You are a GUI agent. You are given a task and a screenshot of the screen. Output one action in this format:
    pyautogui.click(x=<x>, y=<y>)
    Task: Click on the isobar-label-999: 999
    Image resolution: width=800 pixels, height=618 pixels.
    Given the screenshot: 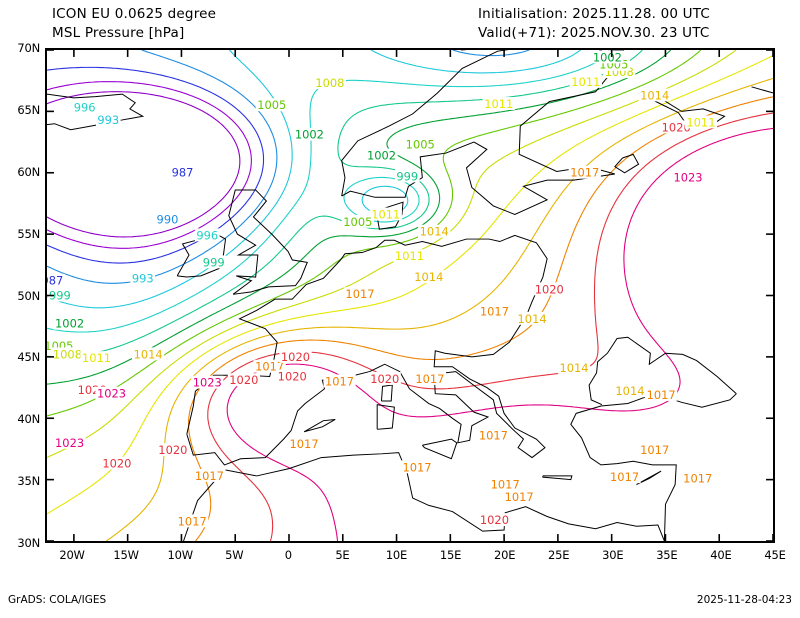 What is the action you would take?
    pyautogui.click(x=214, y=262)
    